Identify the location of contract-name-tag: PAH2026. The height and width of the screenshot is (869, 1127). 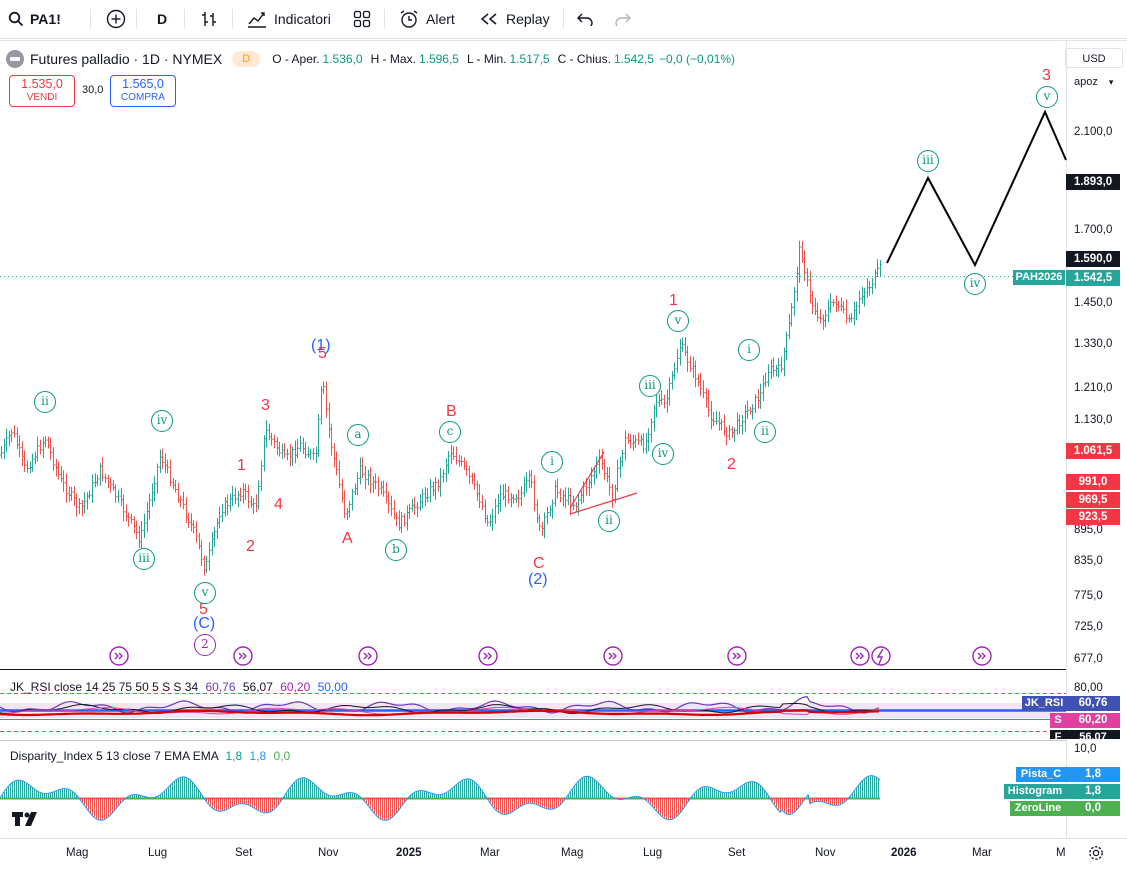
(1039, 277).